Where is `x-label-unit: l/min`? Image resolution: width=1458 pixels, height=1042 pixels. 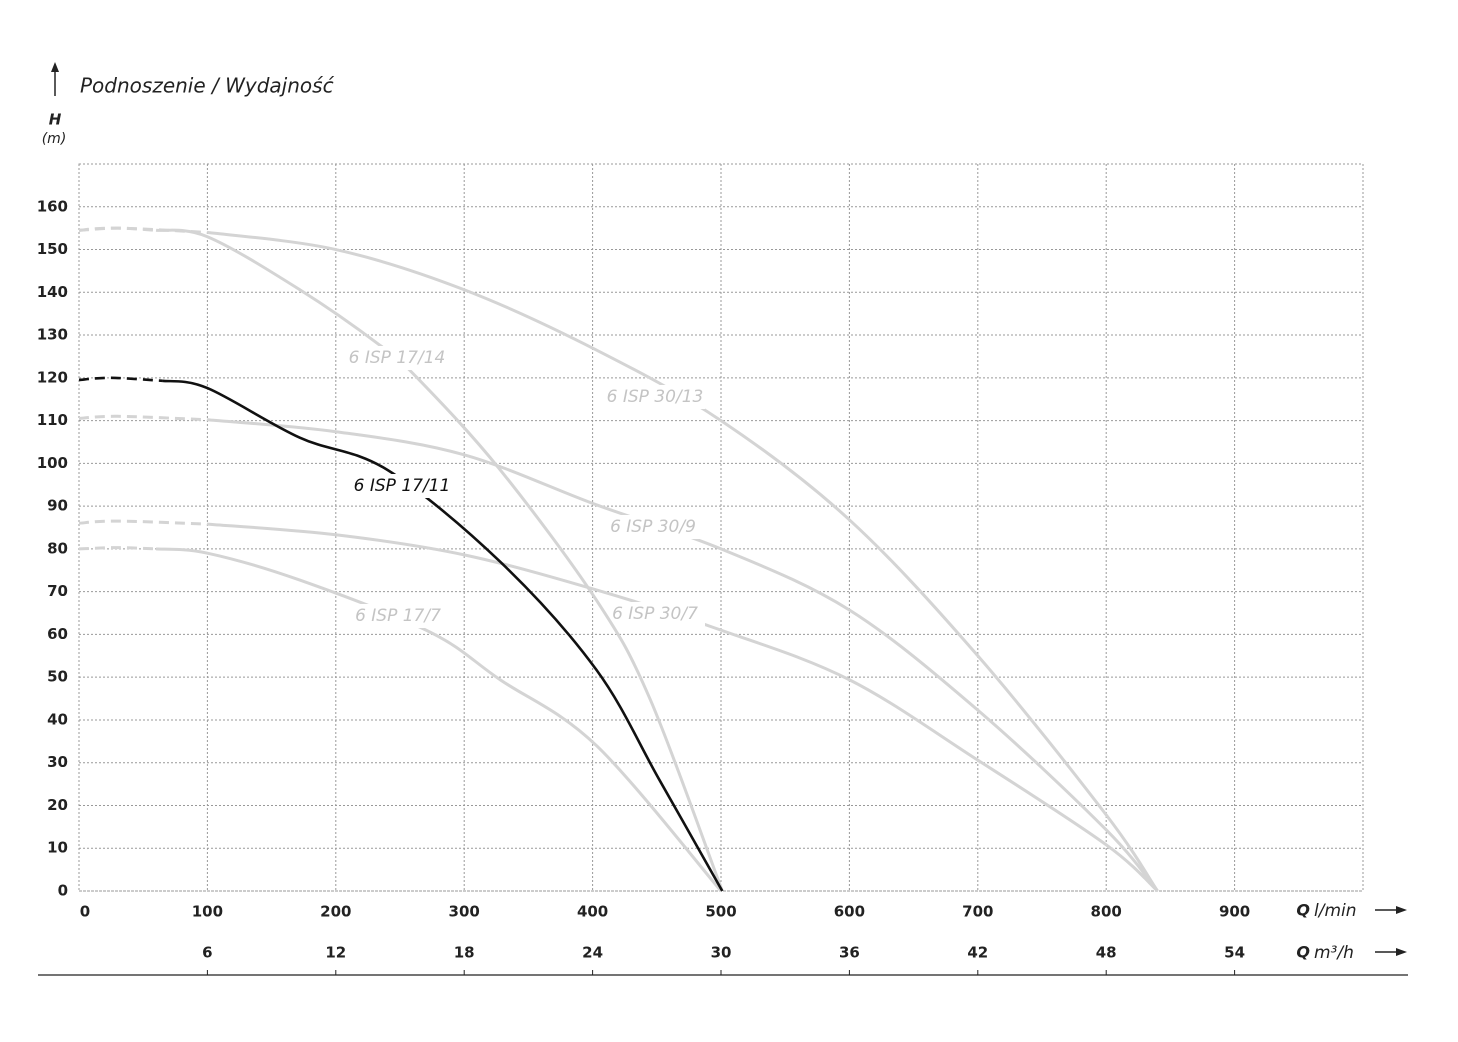
x-label-unit: l/min is located at coordinates (1335, 911).